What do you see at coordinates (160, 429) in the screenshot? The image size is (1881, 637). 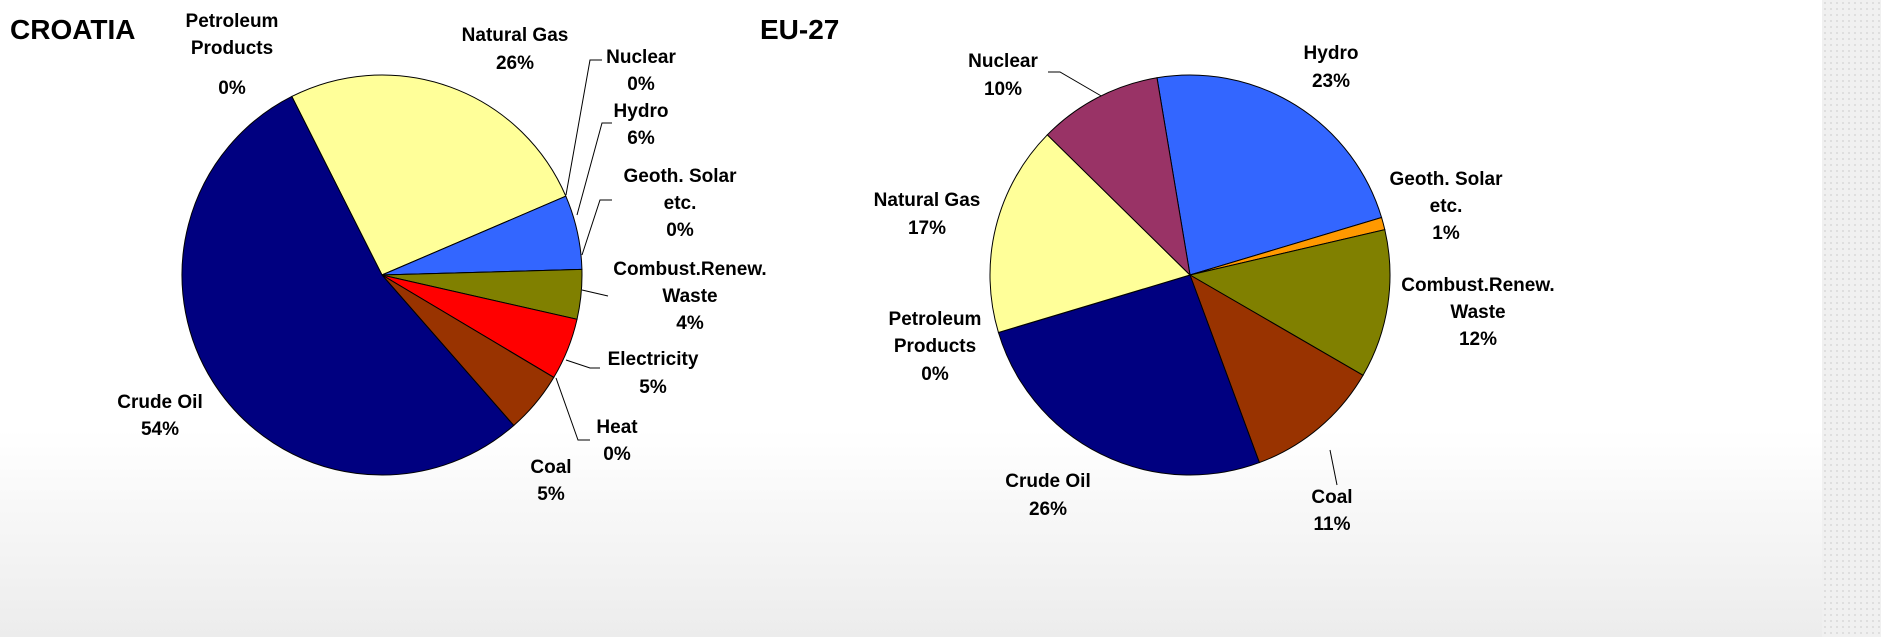 I see `value-label: 54%` at bounding box center [160, 429].